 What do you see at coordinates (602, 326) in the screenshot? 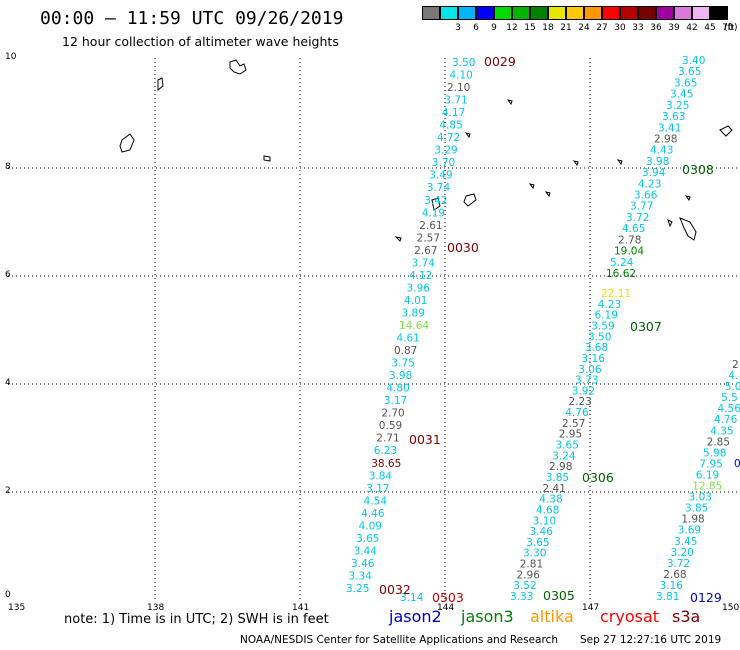
I see `wave-value: 3.59` at bounding box center [602, 326].